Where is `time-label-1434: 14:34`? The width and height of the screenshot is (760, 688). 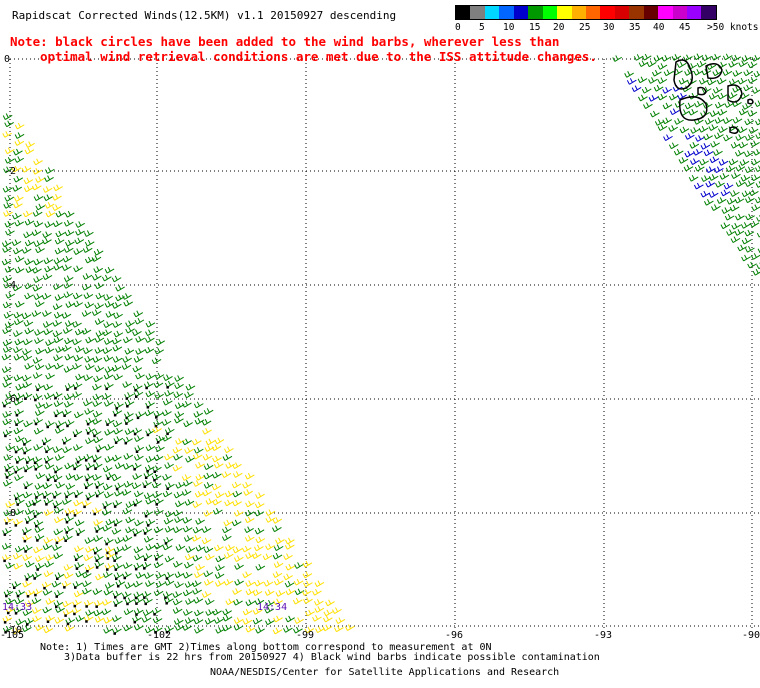
time-label-1434: 14:34 is located at coordinates (272, 607).